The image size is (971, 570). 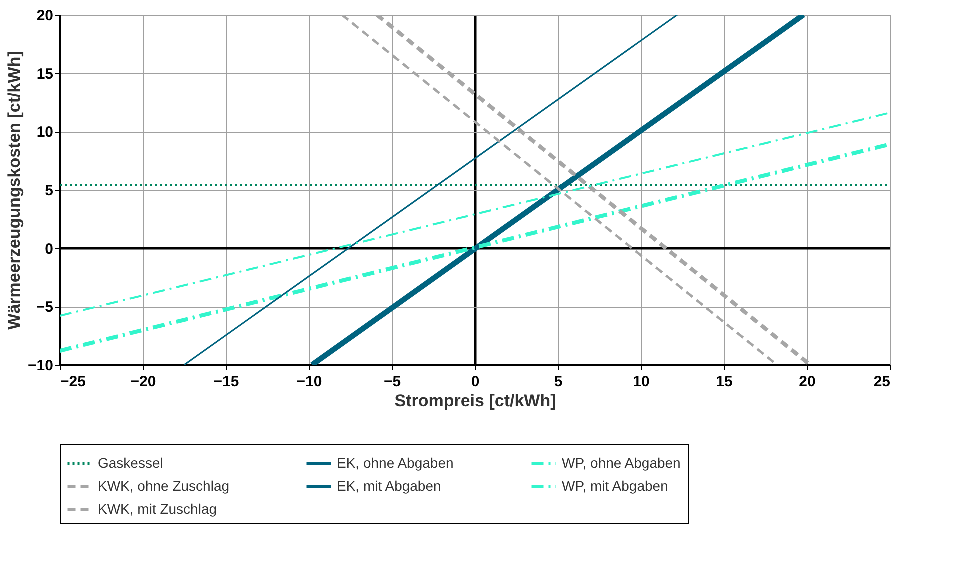 I want to click on y-tick-label: 5, so click(x=49, y=191).